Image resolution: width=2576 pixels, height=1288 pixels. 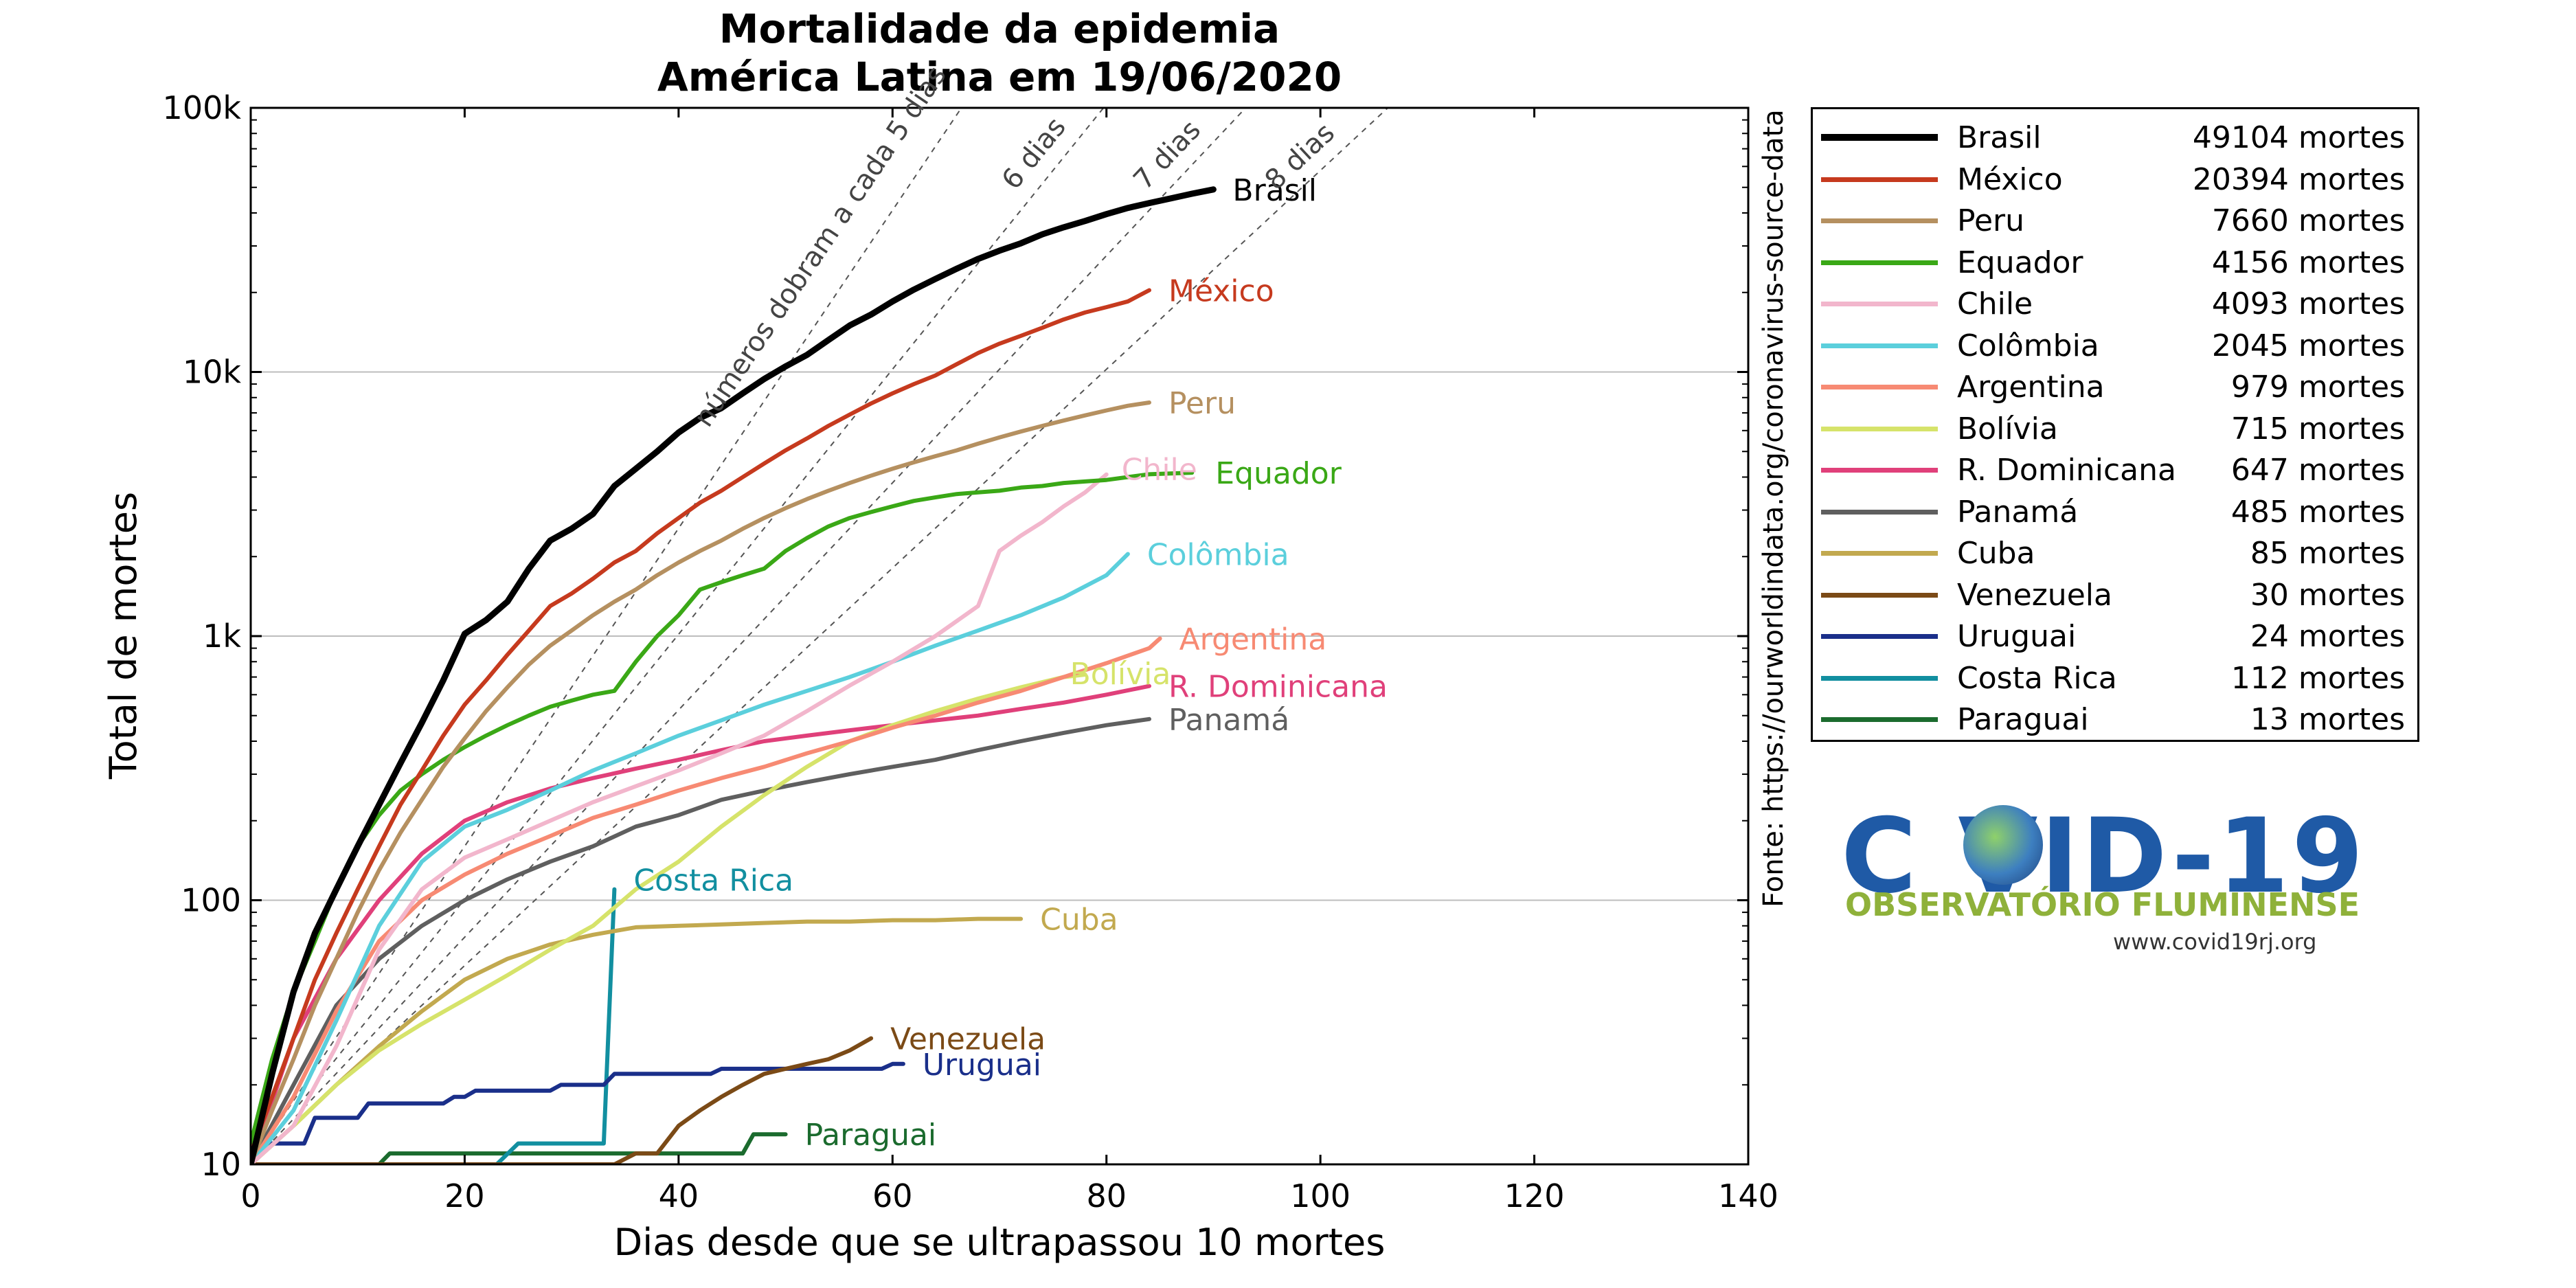 I want to click on legend-item: Cuba 85 mortes, so click(x=2115, y=553).